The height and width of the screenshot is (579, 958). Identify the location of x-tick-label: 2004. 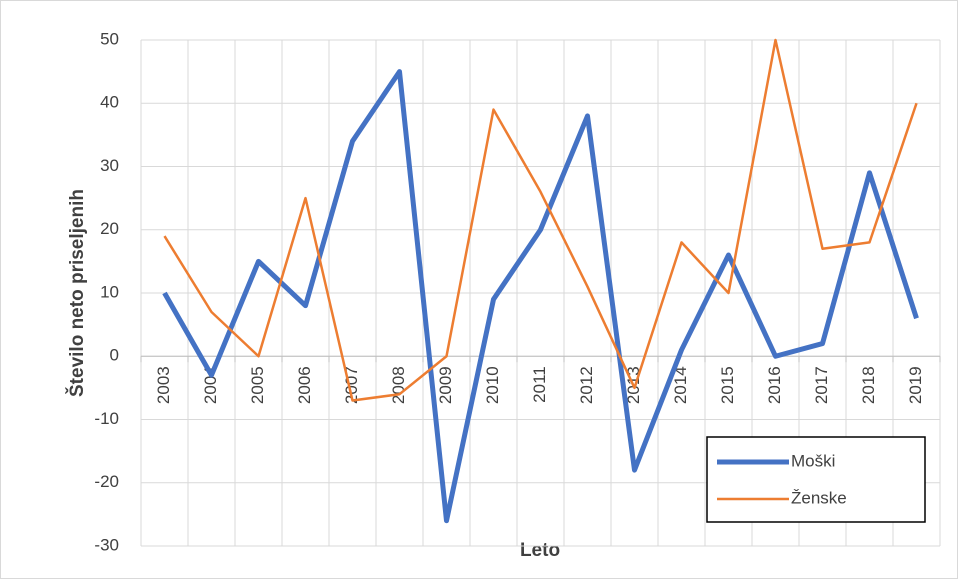
(210, 385).